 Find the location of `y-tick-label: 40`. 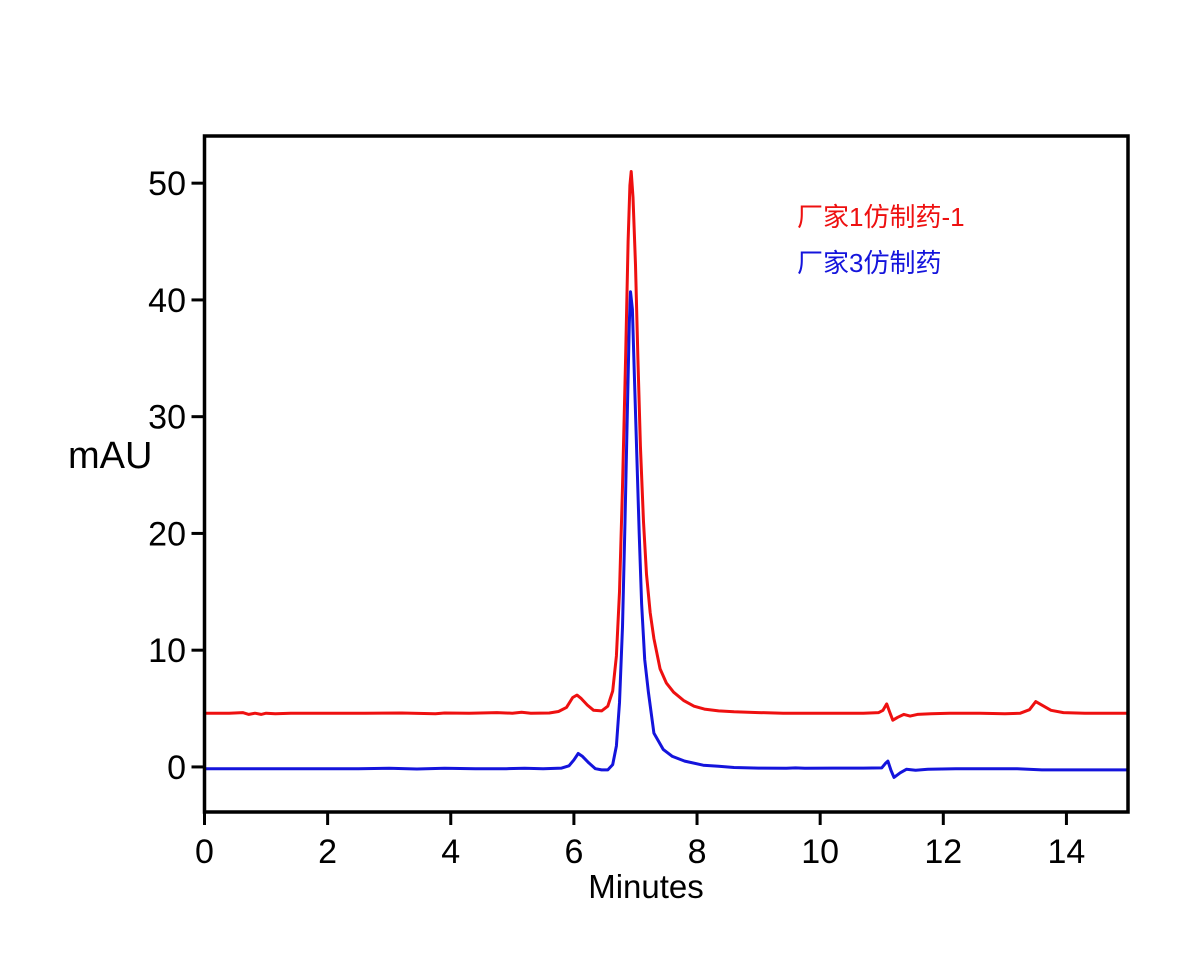

y-tick-label: 40 is located at coordinates (167, 301).